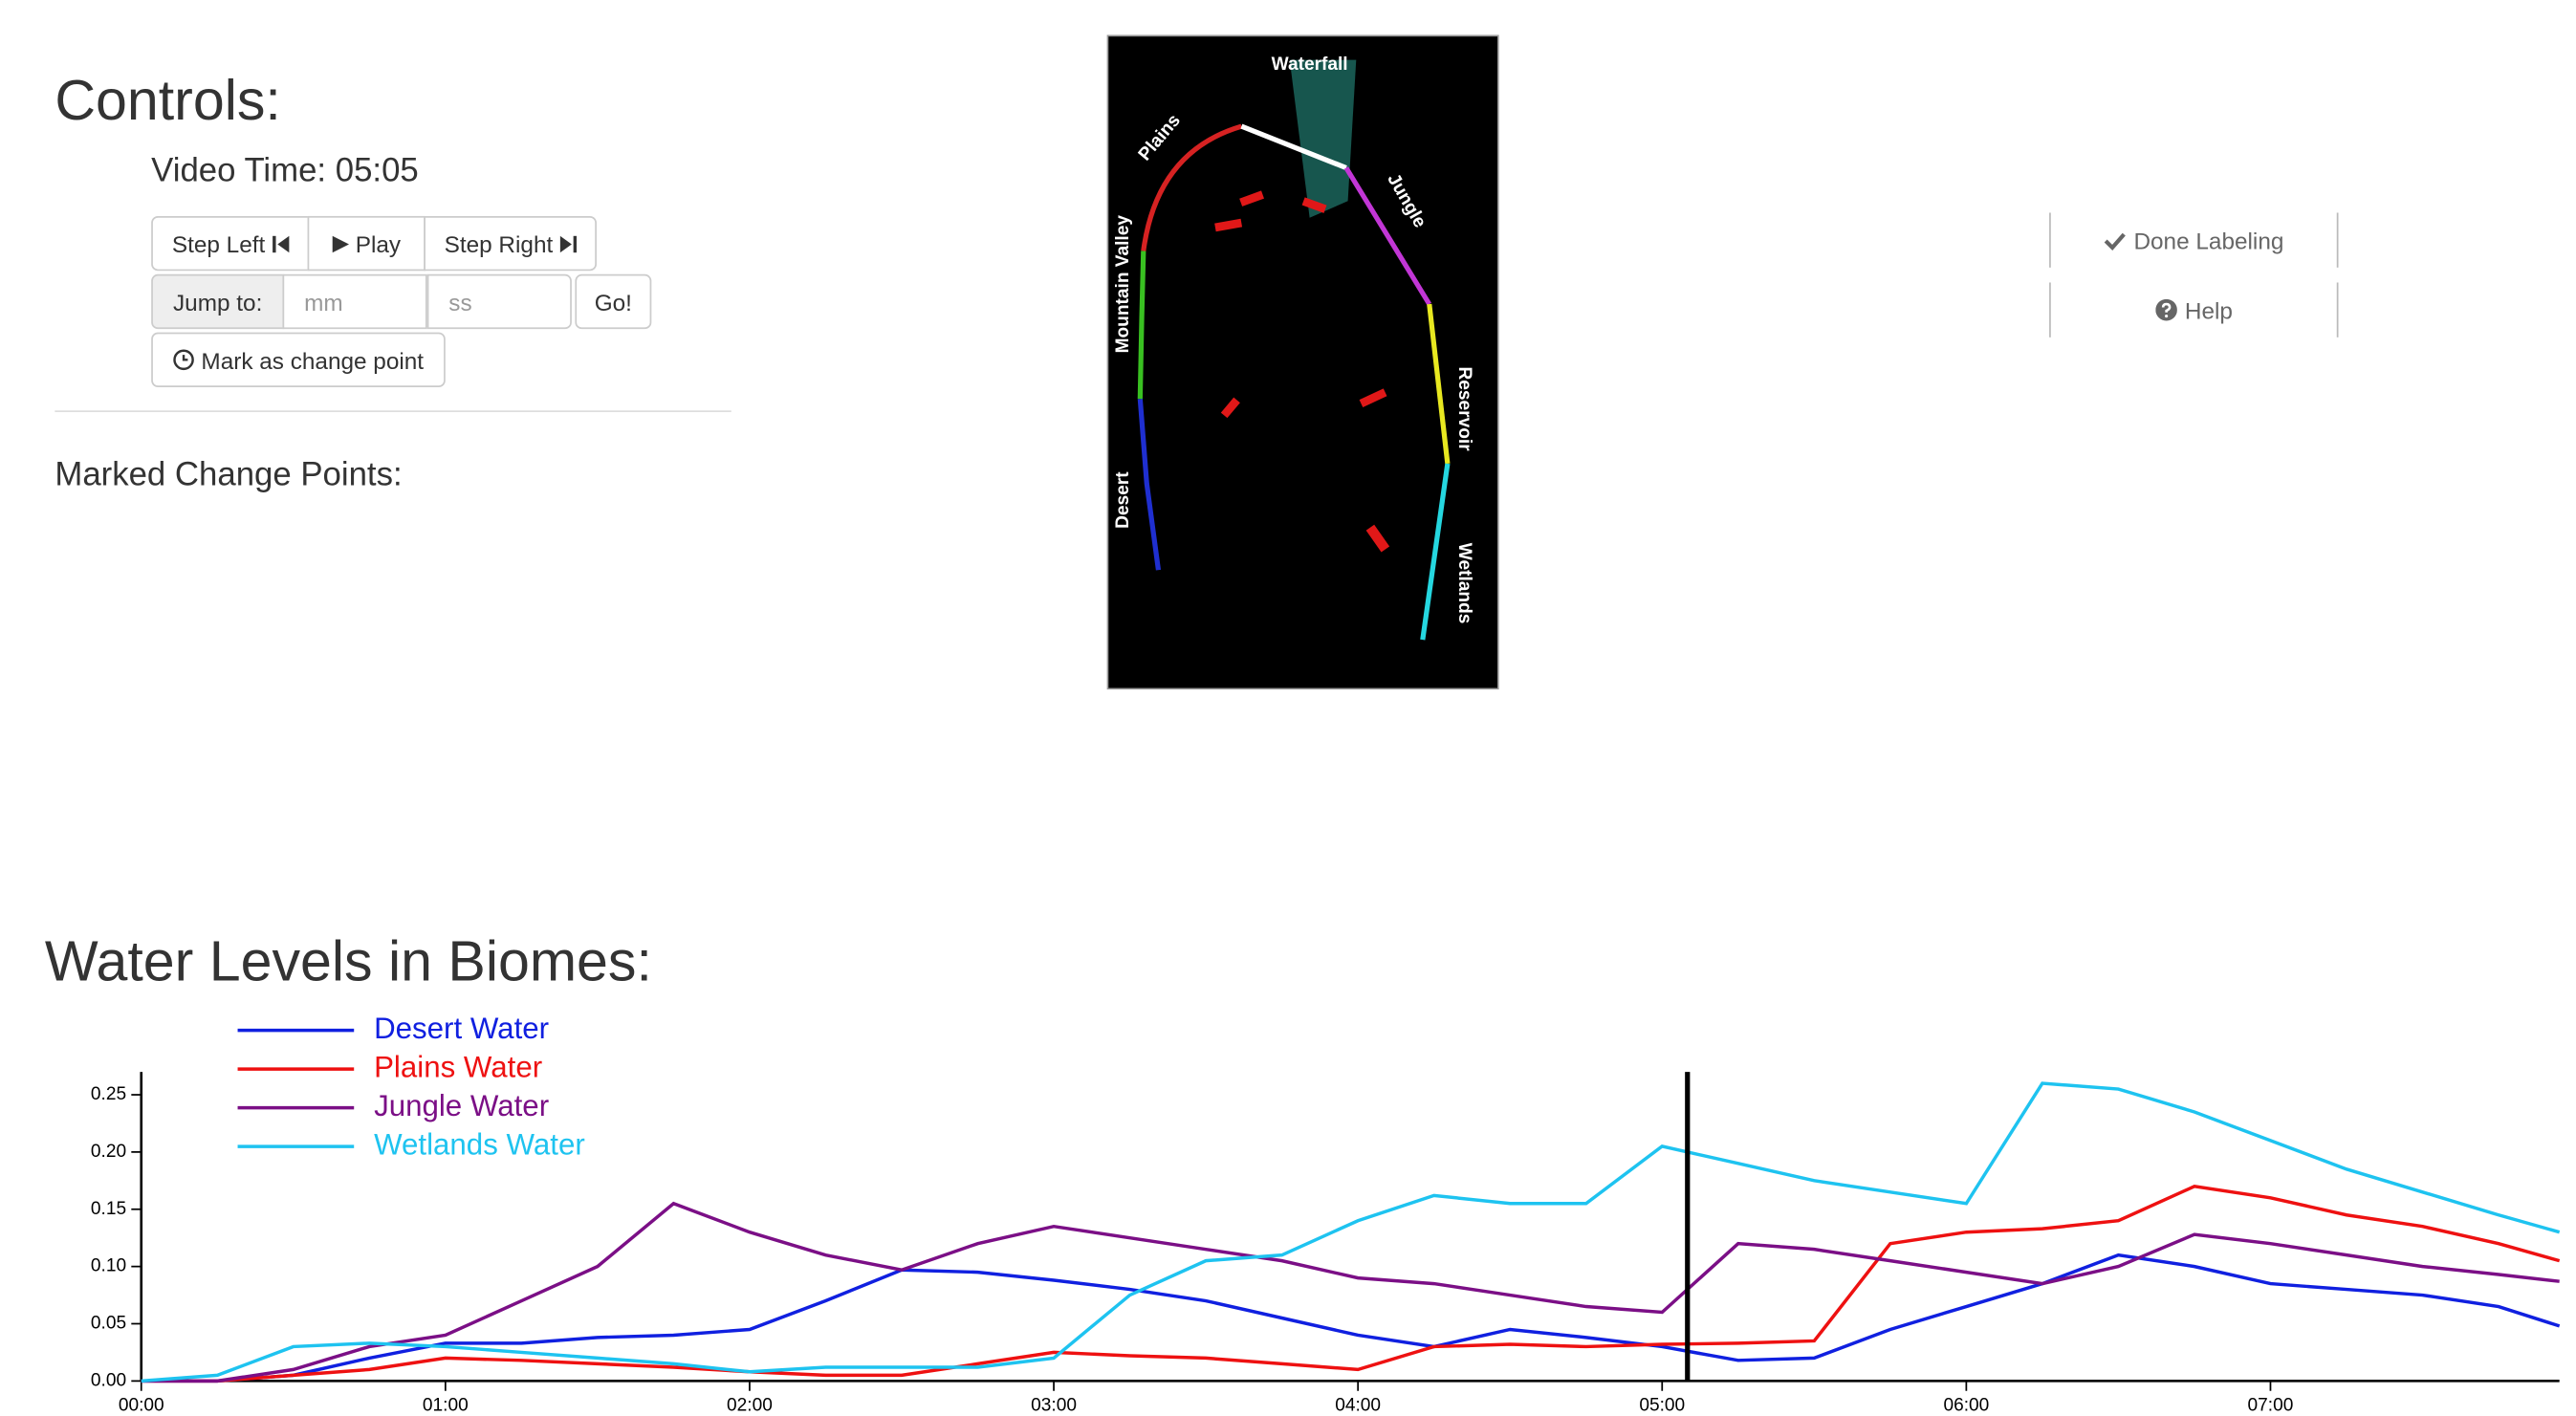  I want to click on x-tick-label: 00:00, so click(141, 1405).